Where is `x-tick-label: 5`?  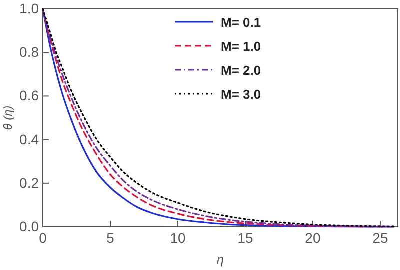 x-tick-label: 5 is located at coordinates (110, 238).